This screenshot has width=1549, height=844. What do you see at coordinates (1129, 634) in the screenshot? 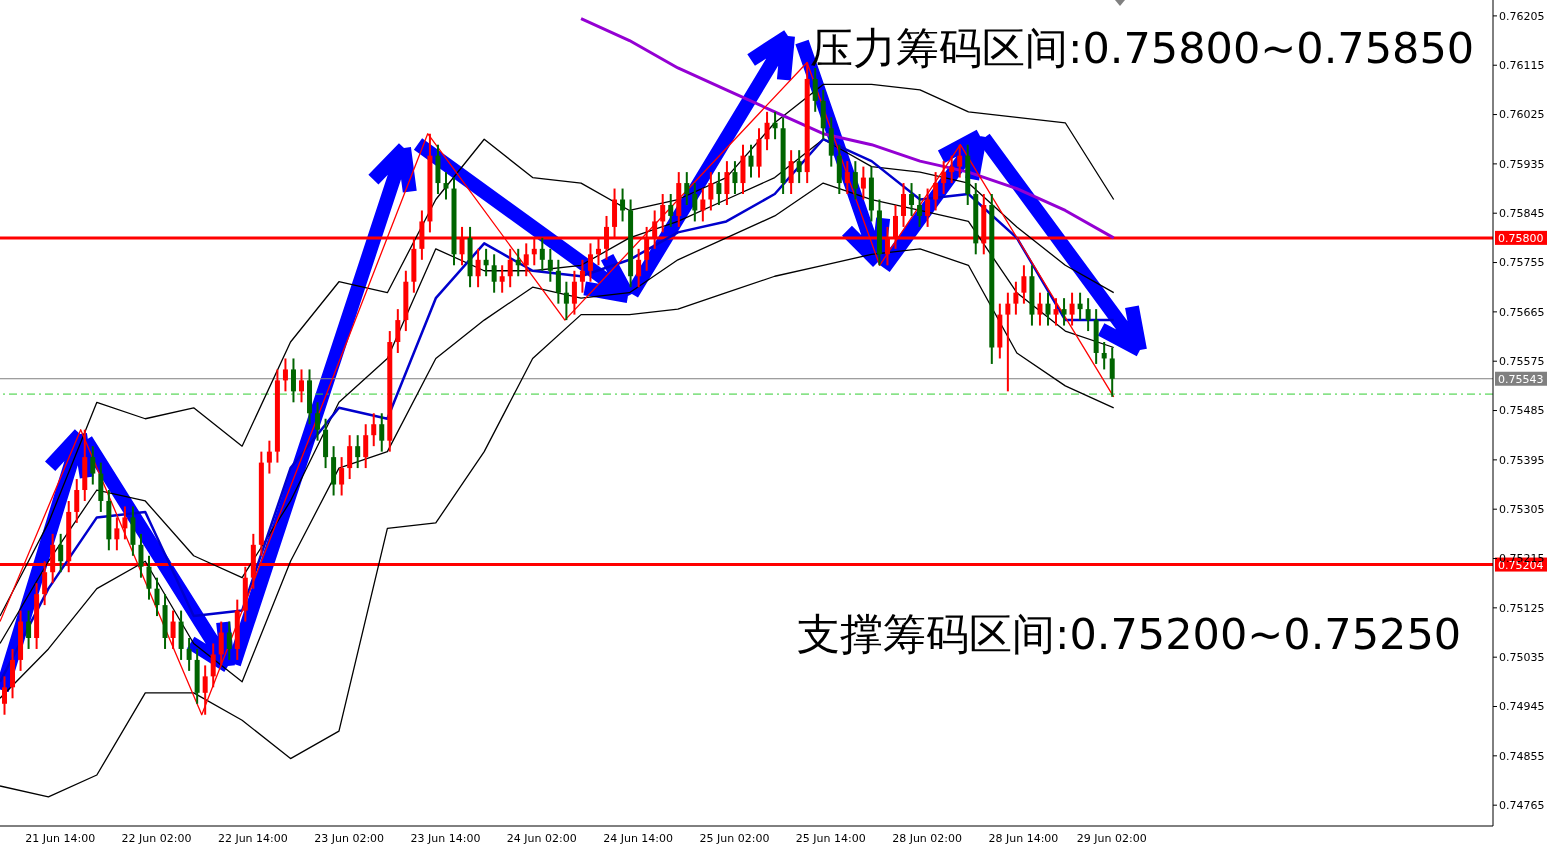
I see `annotation: 支撑筹码区间:0.75200~0.75250` at bounding box center [1129, 634].